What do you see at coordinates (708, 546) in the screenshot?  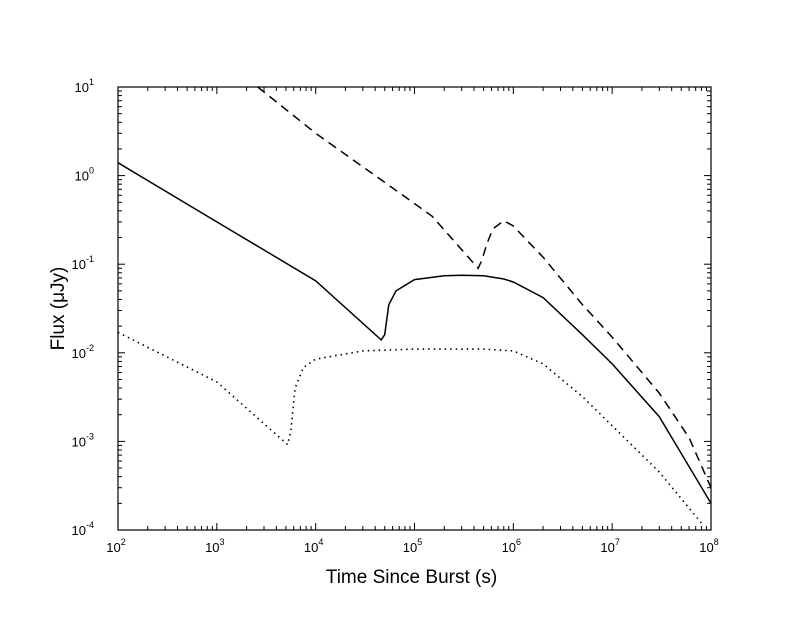 I see `x-tick-label: 10⁸` at bounding box center [708, 546].